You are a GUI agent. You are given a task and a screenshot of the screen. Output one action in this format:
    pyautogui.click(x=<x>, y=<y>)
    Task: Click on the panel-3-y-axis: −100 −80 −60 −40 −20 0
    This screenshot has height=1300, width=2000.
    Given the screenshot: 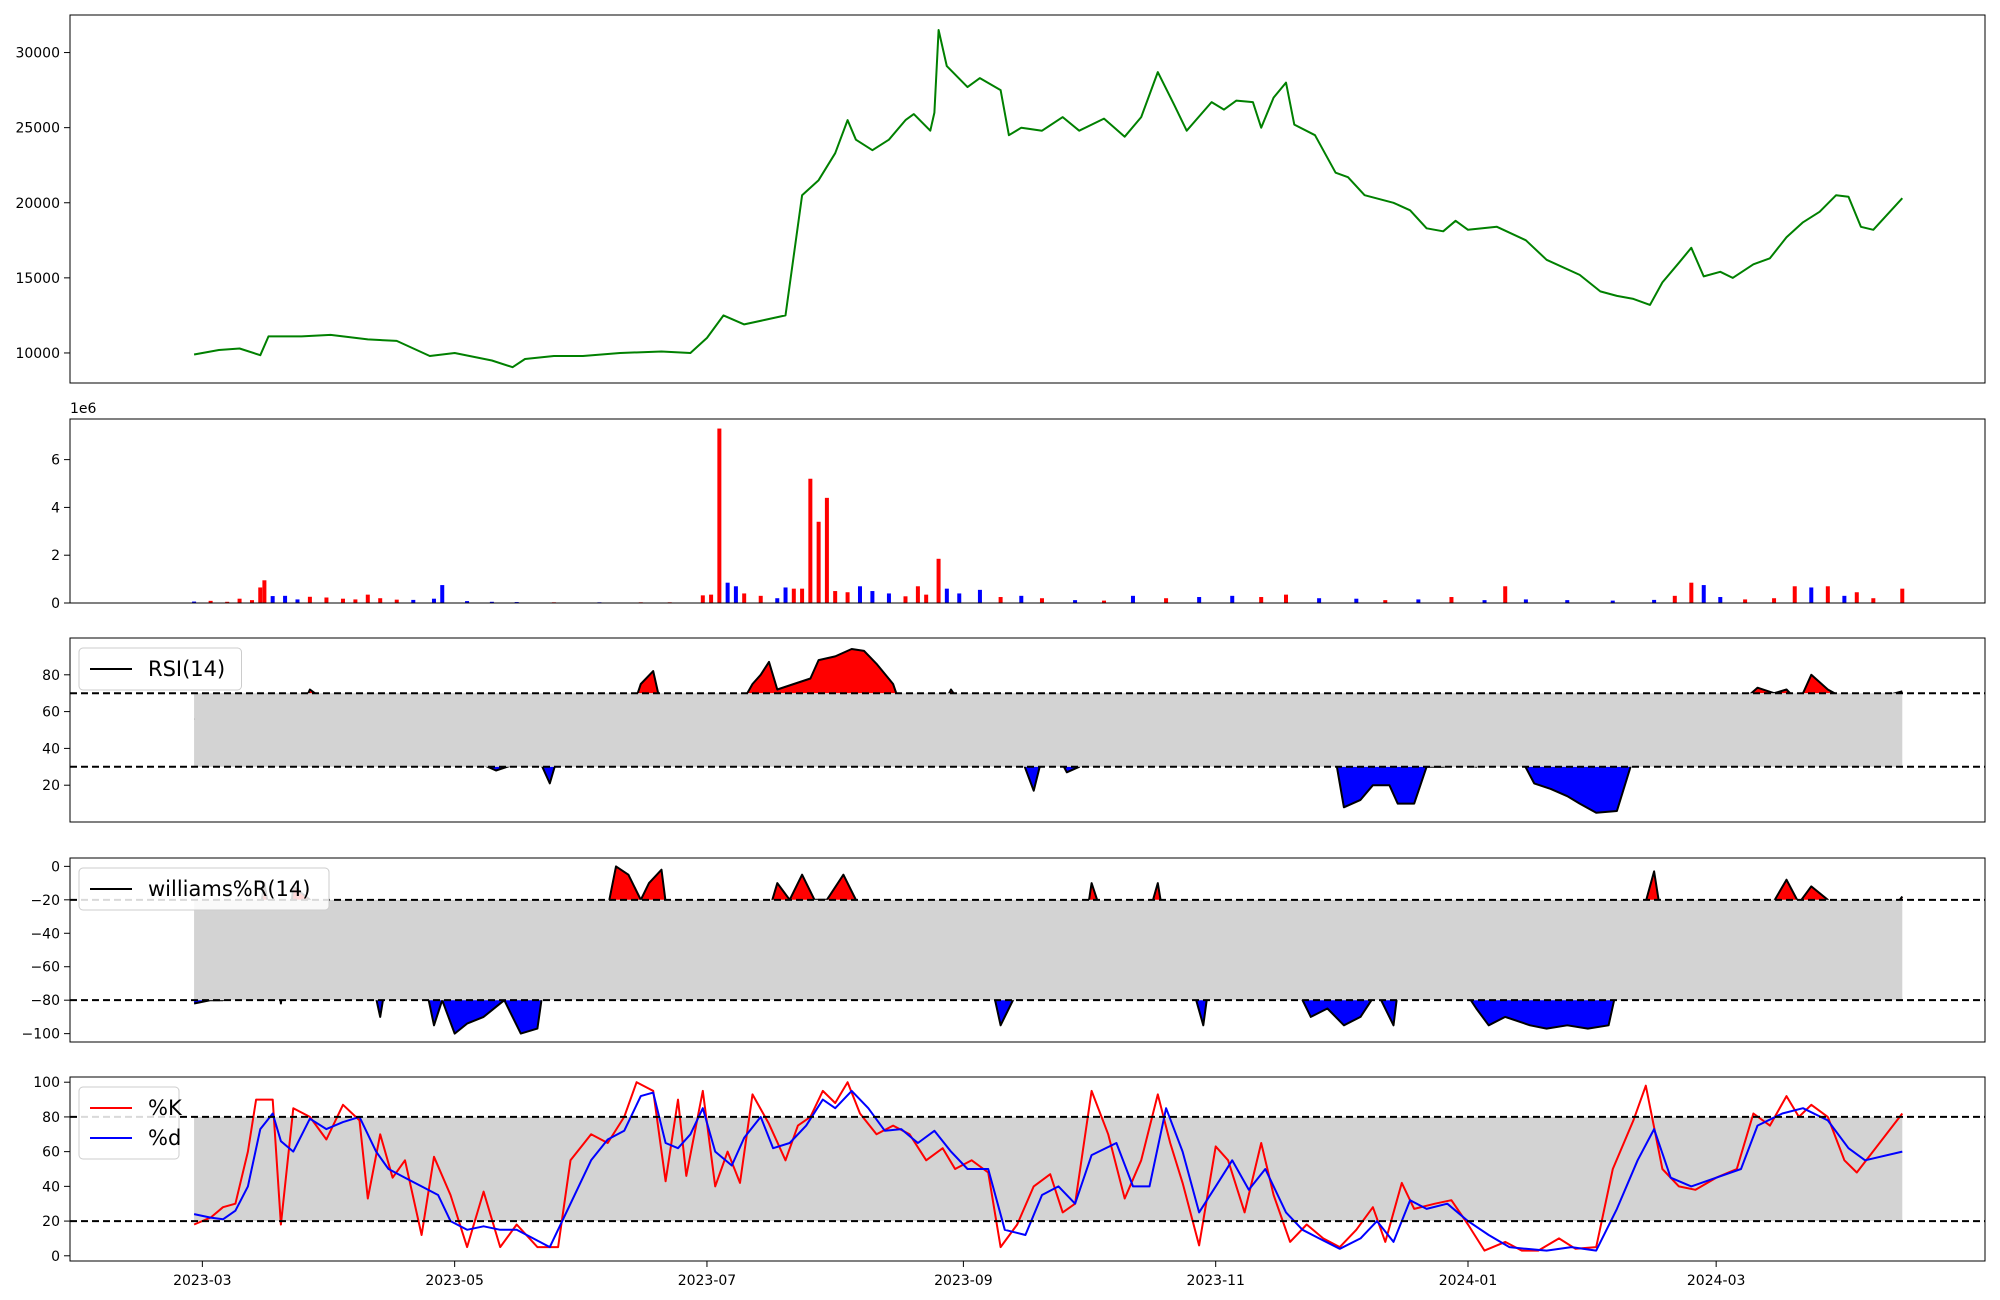 What is the action you would take?
    pyautogui.click(x=46, y=951)
    